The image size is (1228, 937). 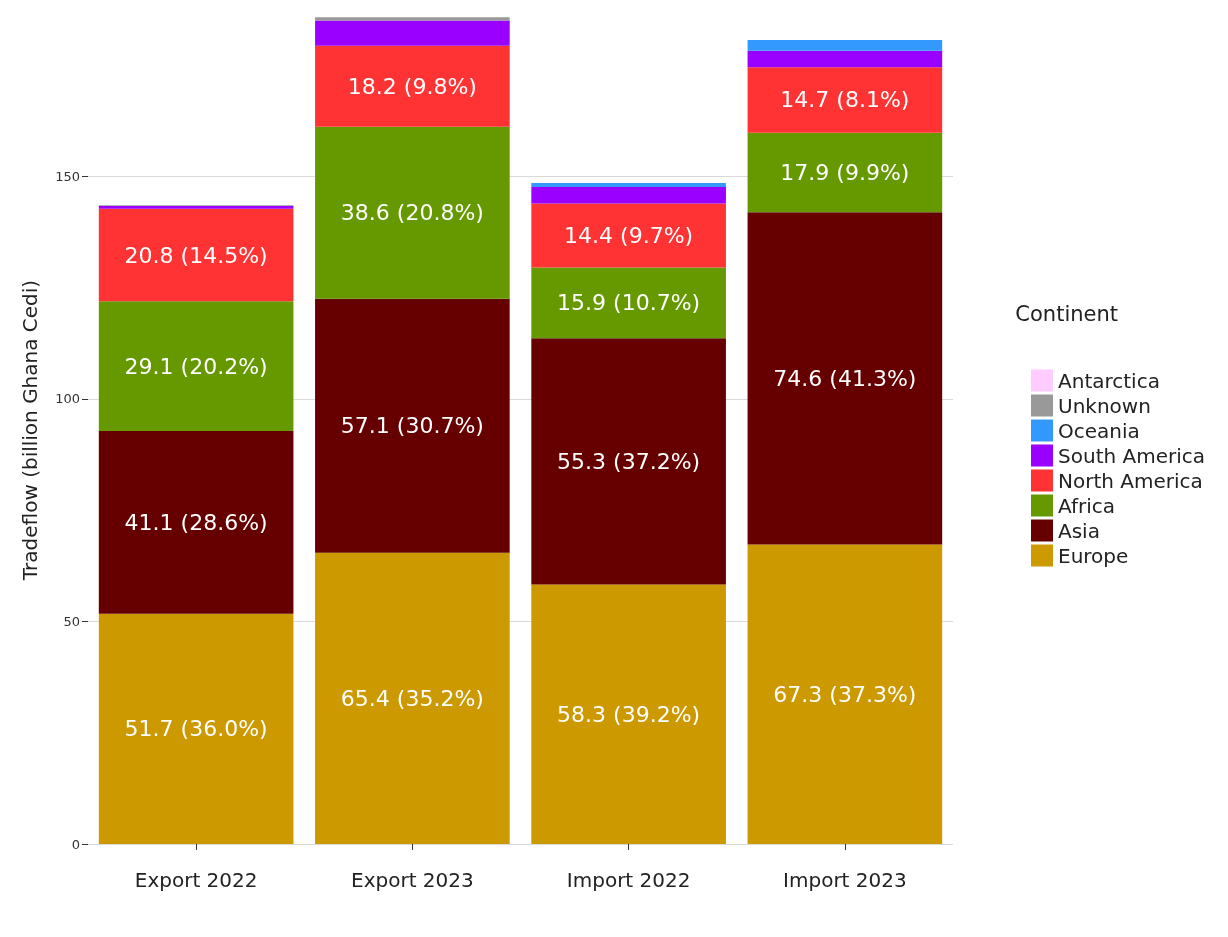 I want to click on legend-label: Asia, so click(x=1079, y=530).